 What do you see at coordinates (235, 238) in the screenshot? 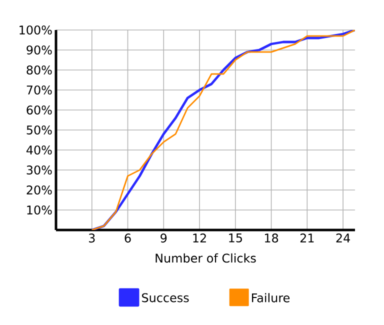
I see `x-tick-label: 15` at bounding box center [235, 238].